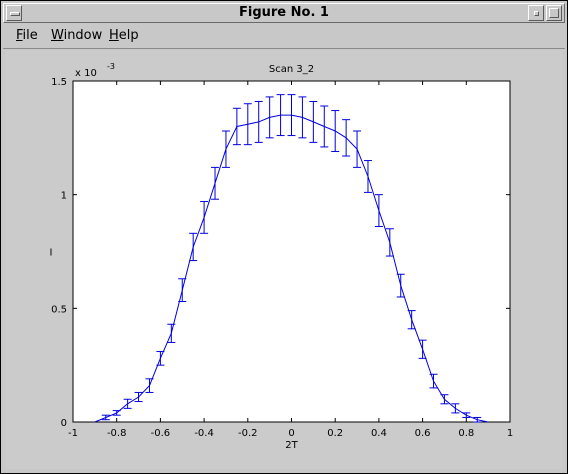 The width and height of the screenshot is (568, 474). What do you see at coordinates (14, 13) in the screenshot?
I see `window-menu-button` at bounding box center [14, 13].